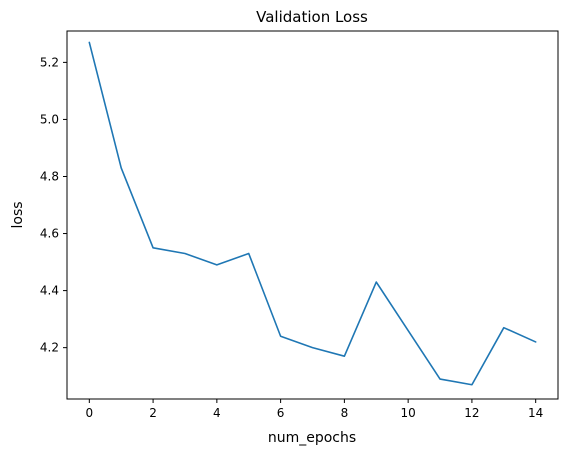 Image resolution: width=568 pixels, height=455 pixels. Describe the element at coordinates (153, 413) in the screenshot. I see `x-tick-label: 2` at that location.